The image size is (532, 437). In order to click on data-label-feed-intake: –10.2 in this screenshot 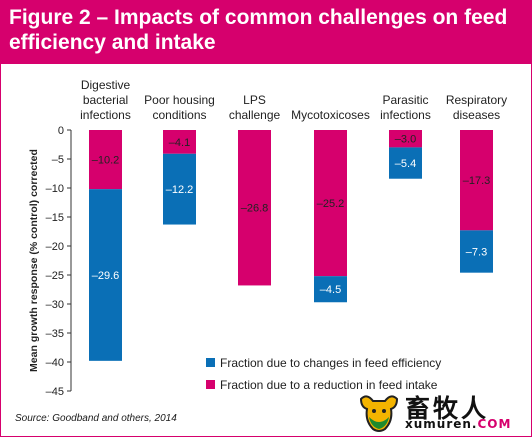, I will do `click(106, 161)`.